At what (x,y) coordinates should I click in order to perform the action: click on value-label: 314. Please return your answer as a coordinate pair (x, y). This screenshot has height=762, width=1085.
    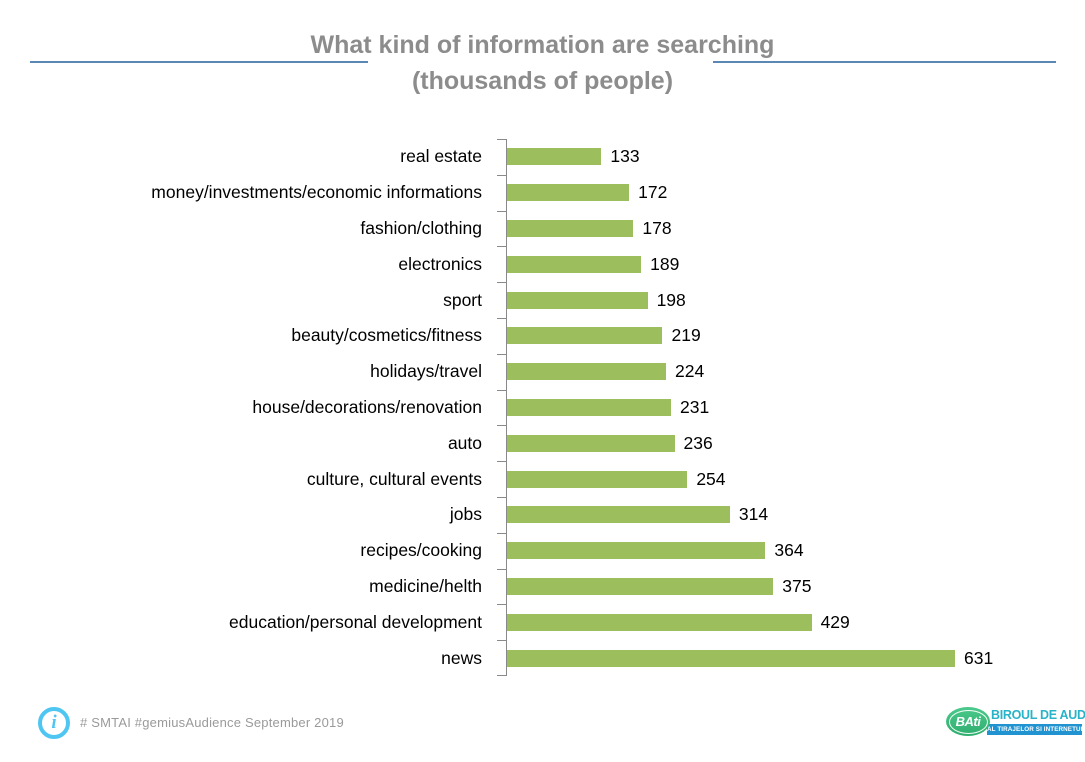
    Looking at the image, I should click on (753, 514).